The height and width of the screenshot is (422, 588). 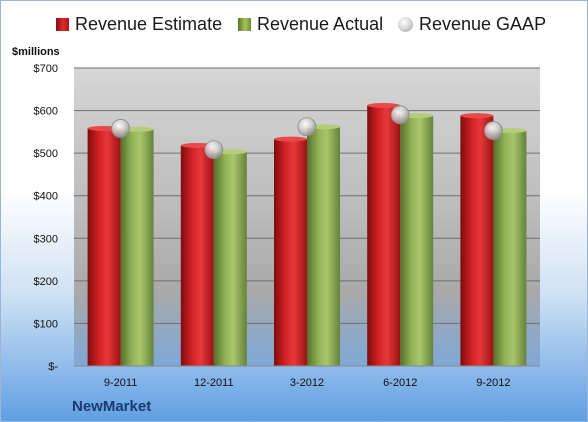 What do you see at coordinates (46, 69) in the screenshot?
I see `y-tick-label: $700` at bounding box center [46, 69].